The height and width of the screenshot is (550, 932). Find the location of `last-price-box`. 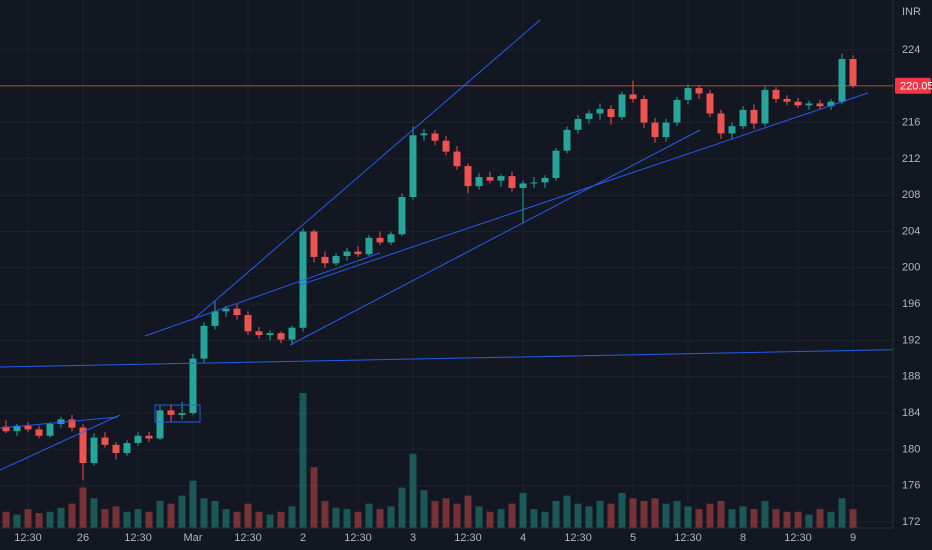

last-price-box is located at coordinates (913, 85).